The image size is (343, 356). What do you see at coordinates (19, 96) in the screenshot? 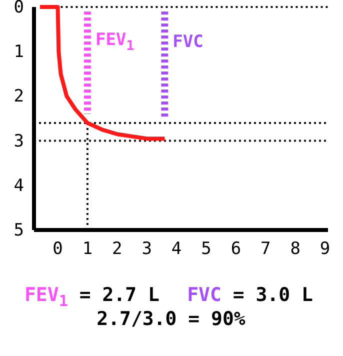
I see `y-tick-label: 2` at bounding box center [19, 96].